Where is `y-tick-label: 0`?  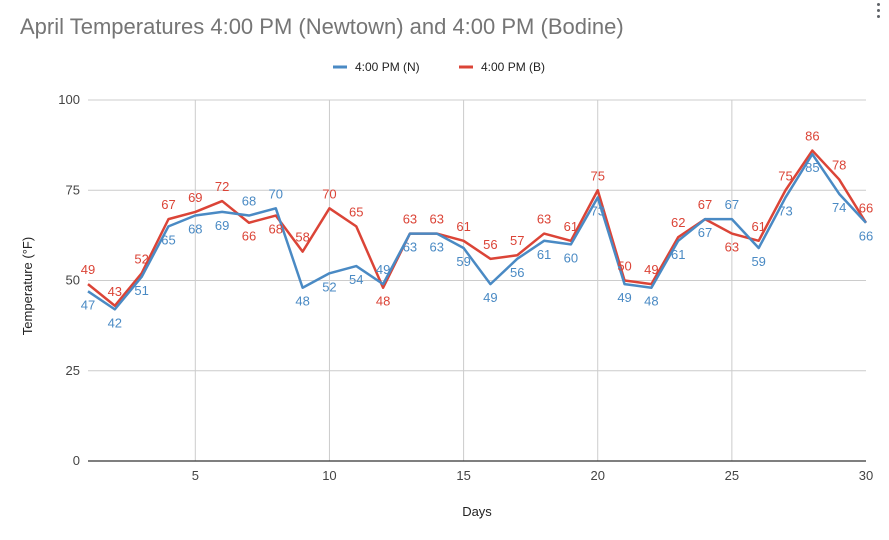 y-tick-label: 0 is located at coordinates (76, 460).